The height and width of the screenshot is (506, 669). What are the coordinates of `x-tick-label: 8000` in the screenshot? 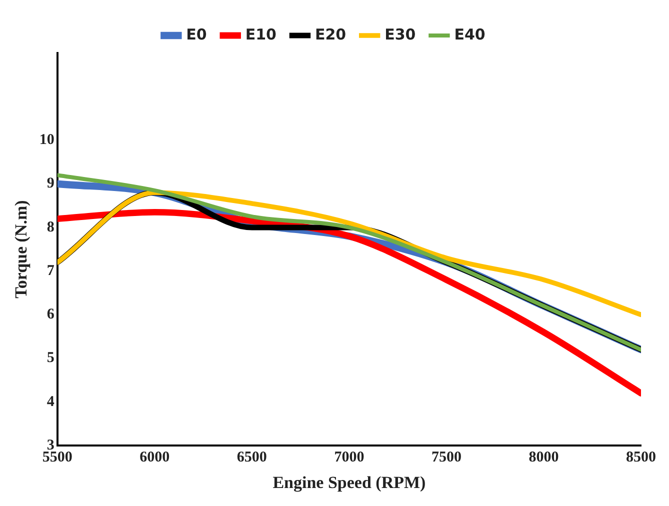 It's located at (543, 457).